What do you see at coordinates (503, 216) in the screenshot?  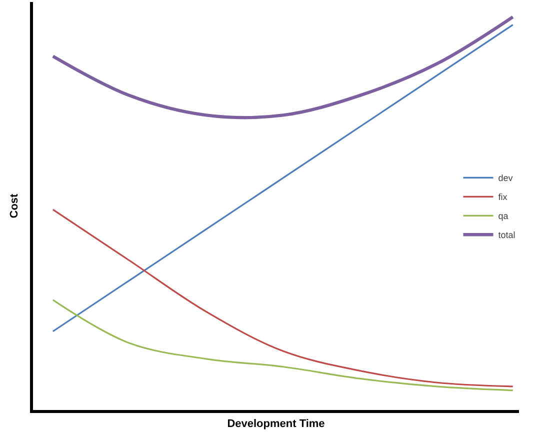 I see `legend-label: qa` at bounding box center [503, 216].